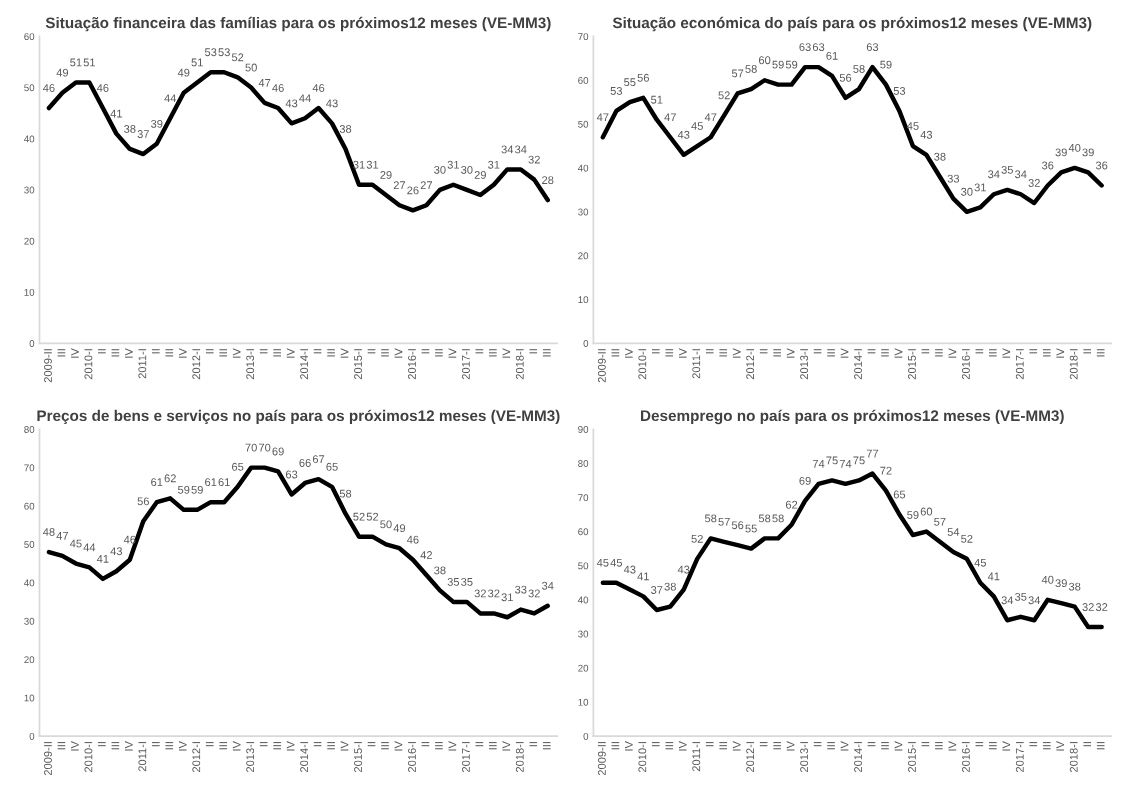  I want to click on x-tick-label: 2009-II, so click(601, 366).